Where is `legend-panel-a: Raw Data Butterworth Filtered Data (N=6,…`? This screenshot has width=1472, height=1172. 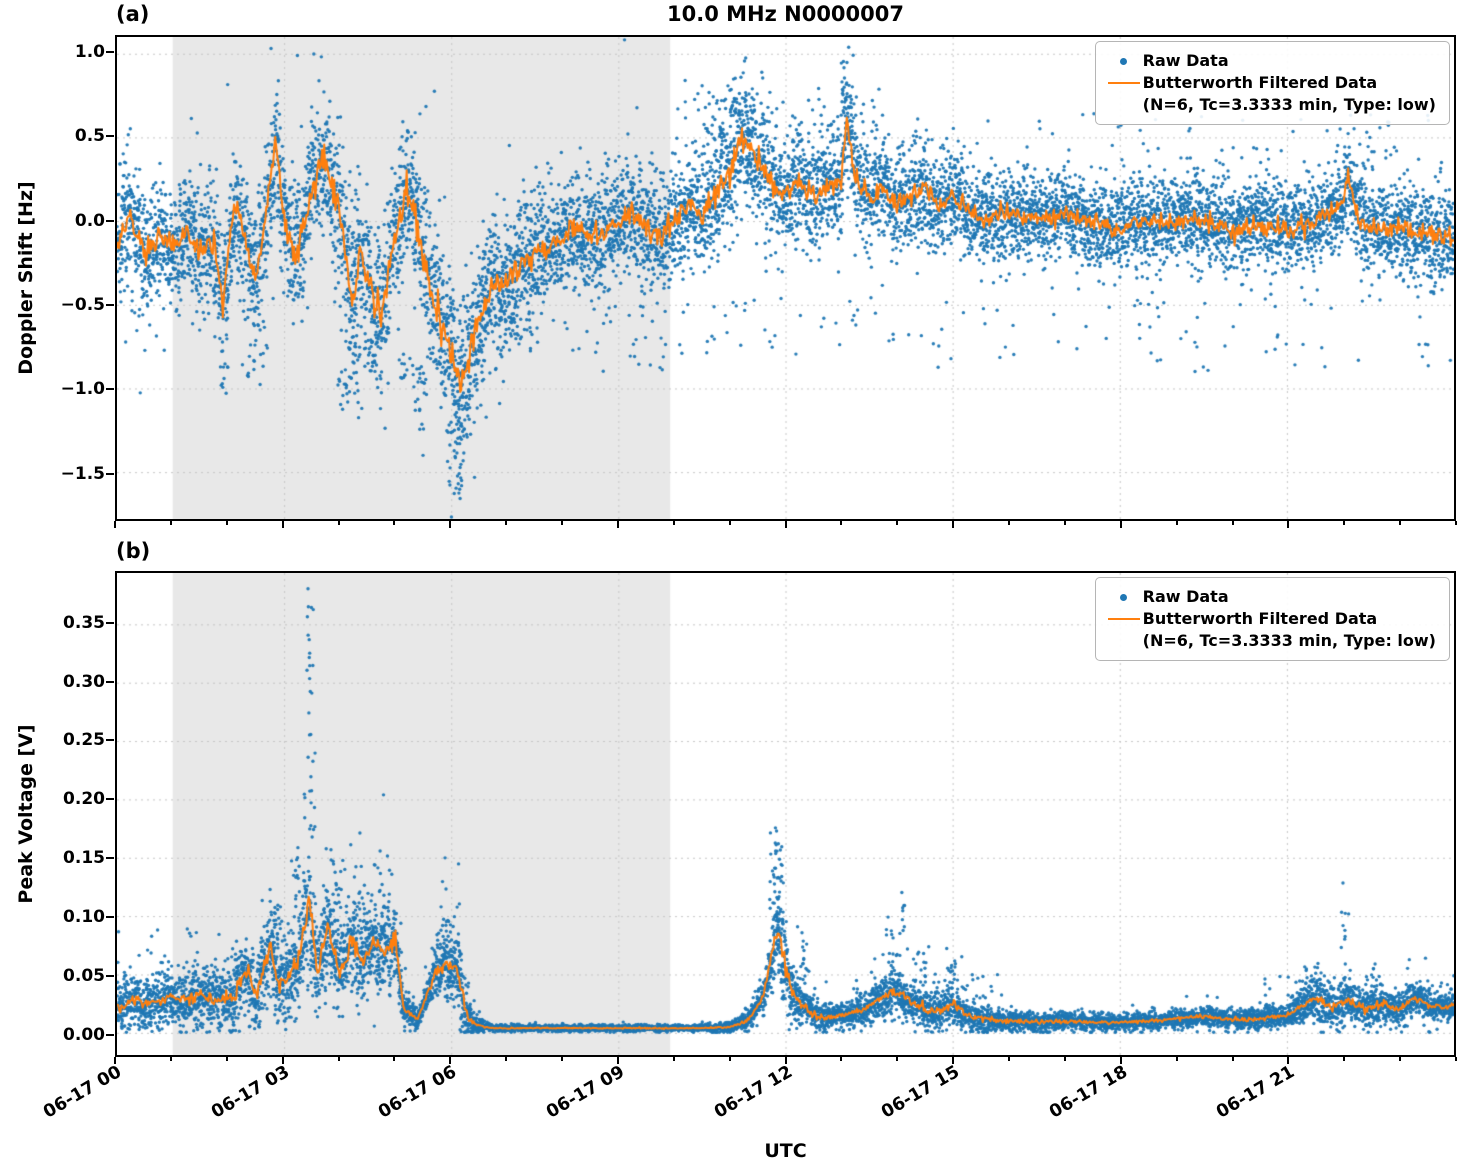
legend-panel-a: Raw Data Butterworth Filtered Data (N=6,… is located at coordinates (1272, 83).